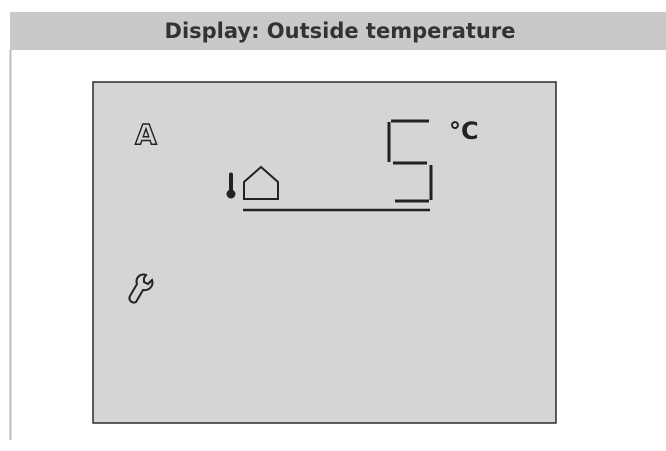 This screenshot has height=451, width=666. I want to click on header-bar, so click(338, 31).